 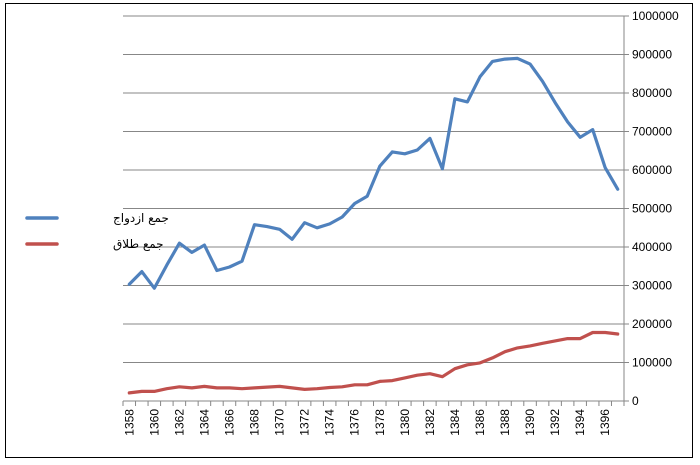 What do you see at coordinates (455, 422) in the screenshot?
I see `x-tick-label: 1384` at bounding box center [455, 422].